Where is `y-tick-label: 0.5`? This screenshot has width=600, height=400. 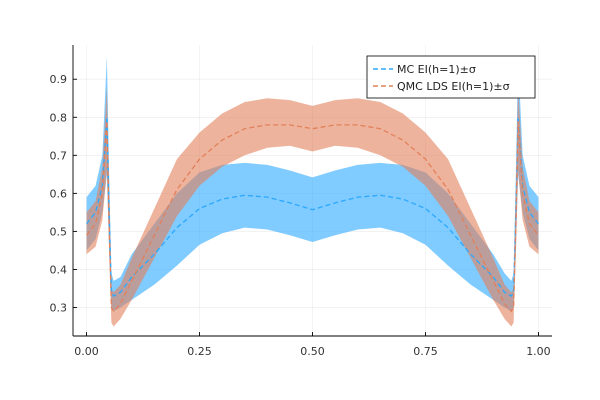
y-tick-label: 0.5 is located at coordinates (59, 231).